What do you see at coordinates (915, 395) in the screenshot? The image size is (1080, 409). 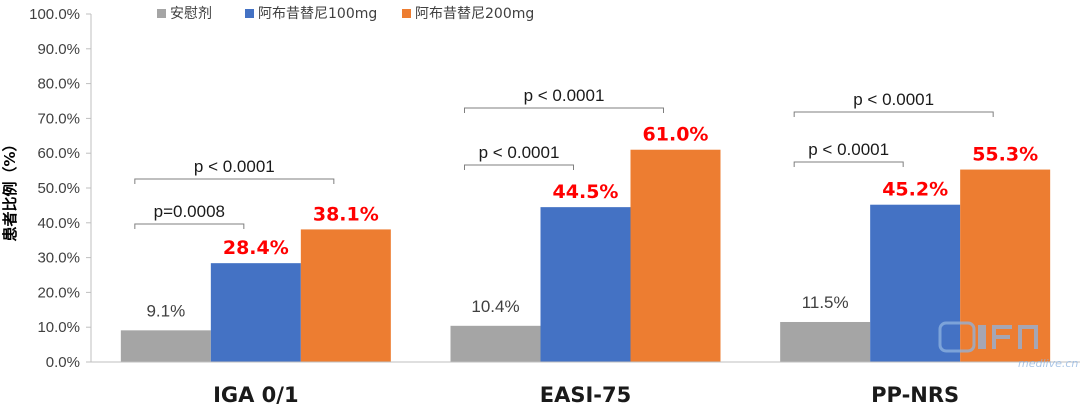 I see `x-category-label: PP-NRS` at bounding box center [915, 395].